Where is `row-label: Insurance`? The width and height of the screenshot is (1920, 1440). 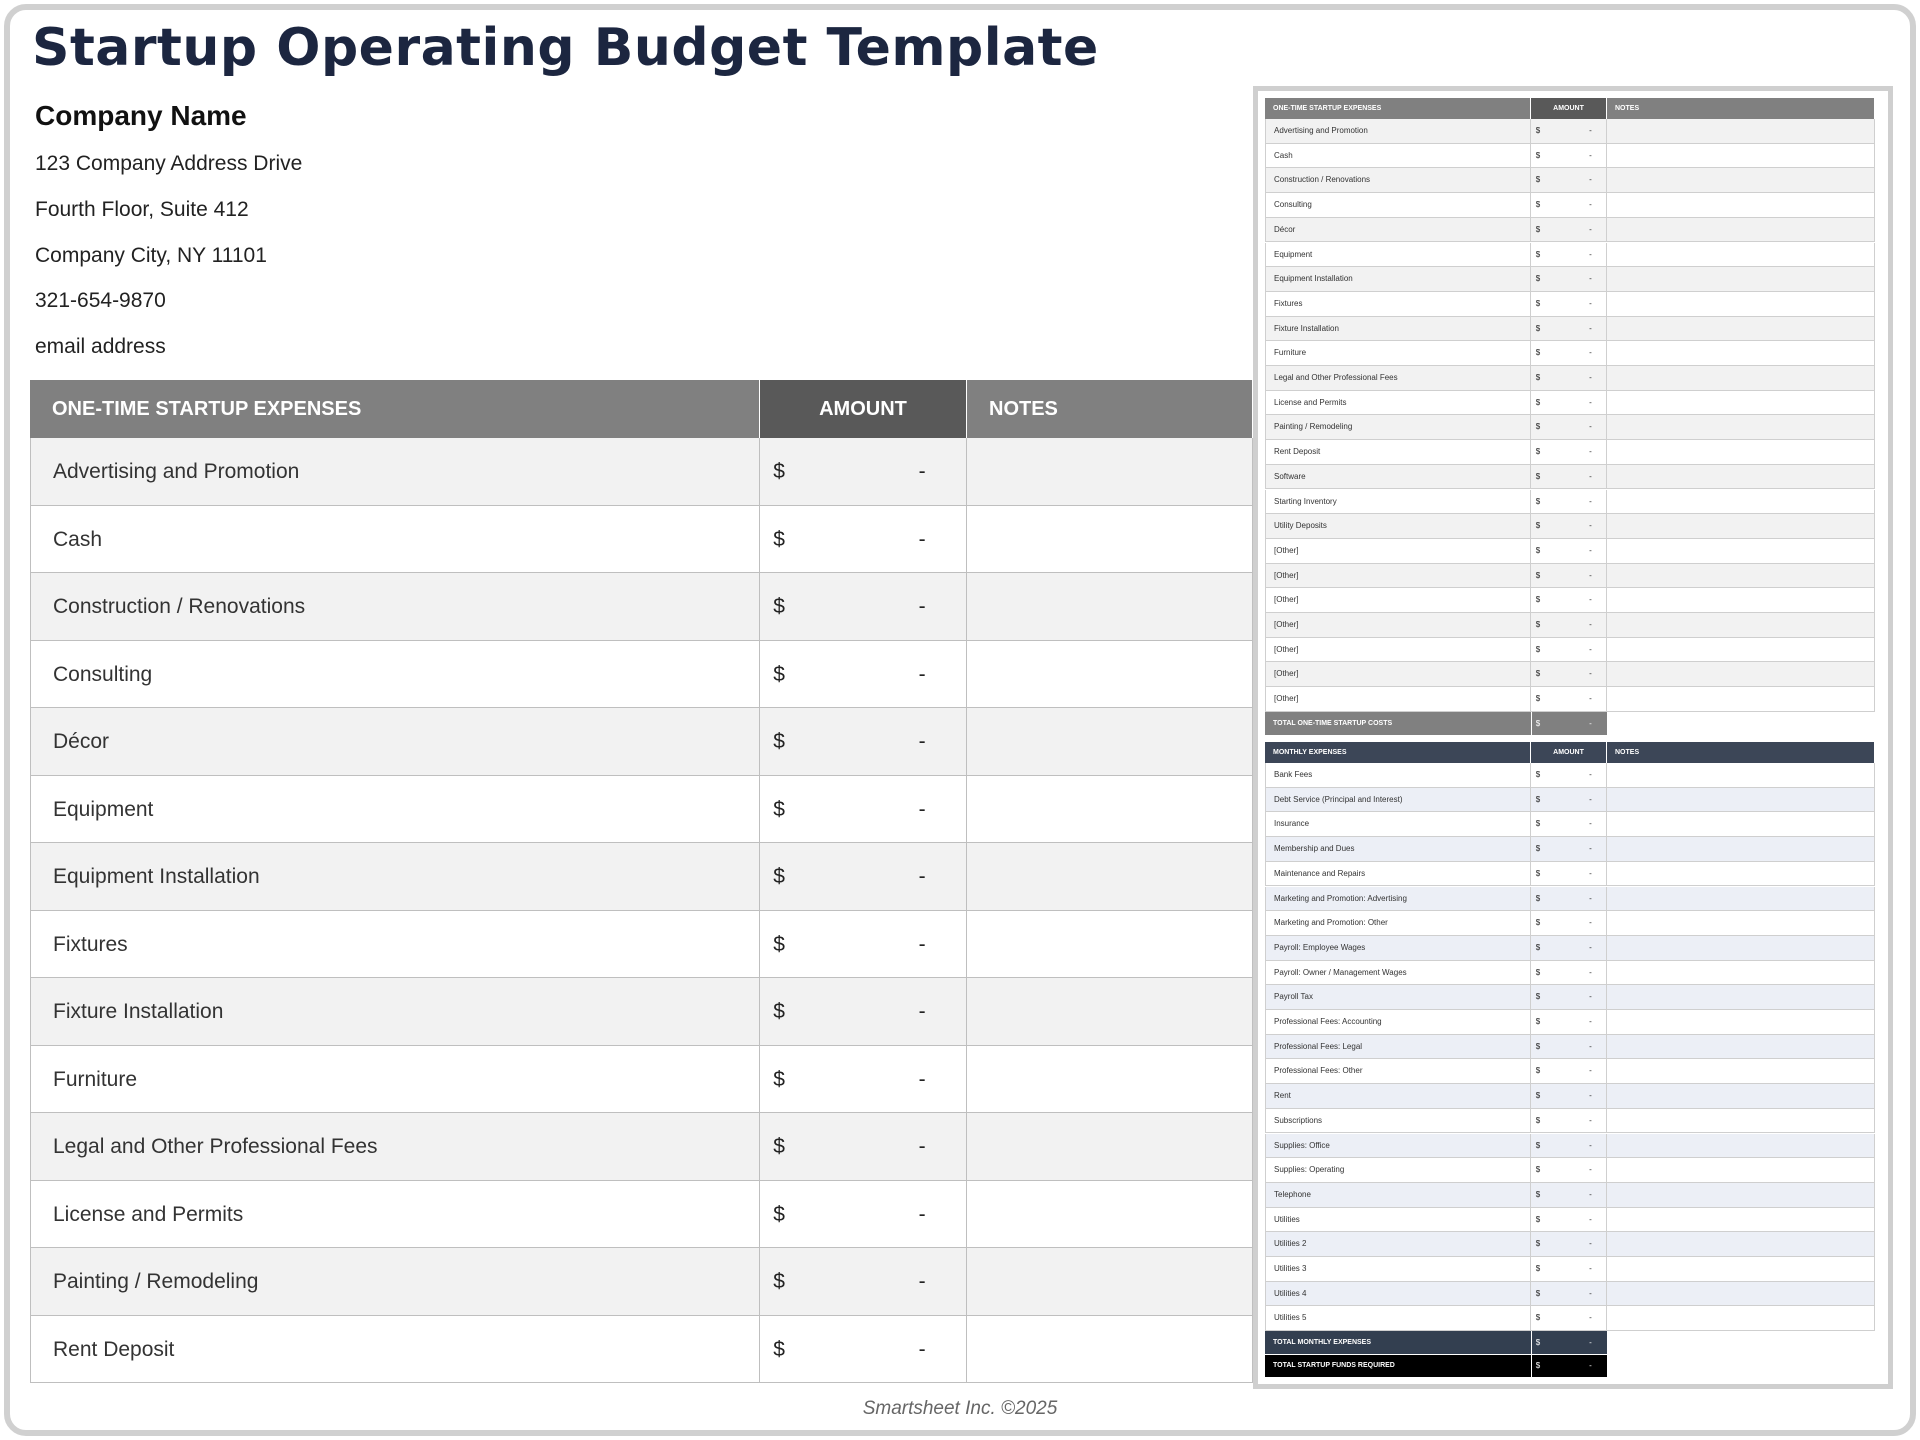 row-label: Insurance is located at coordinates (1398, 825).